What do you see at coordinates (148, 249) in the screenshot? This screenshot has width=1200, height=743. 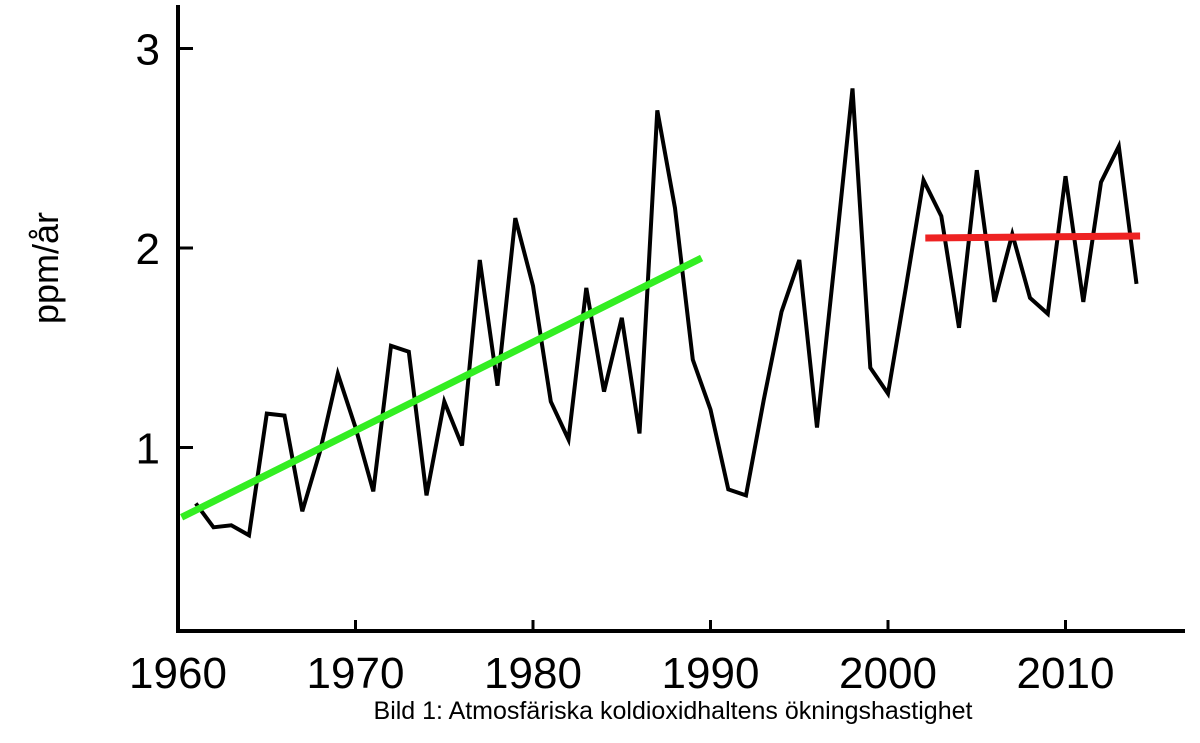 I see `y-tick-label: 2` at bounding box center [148, 249].